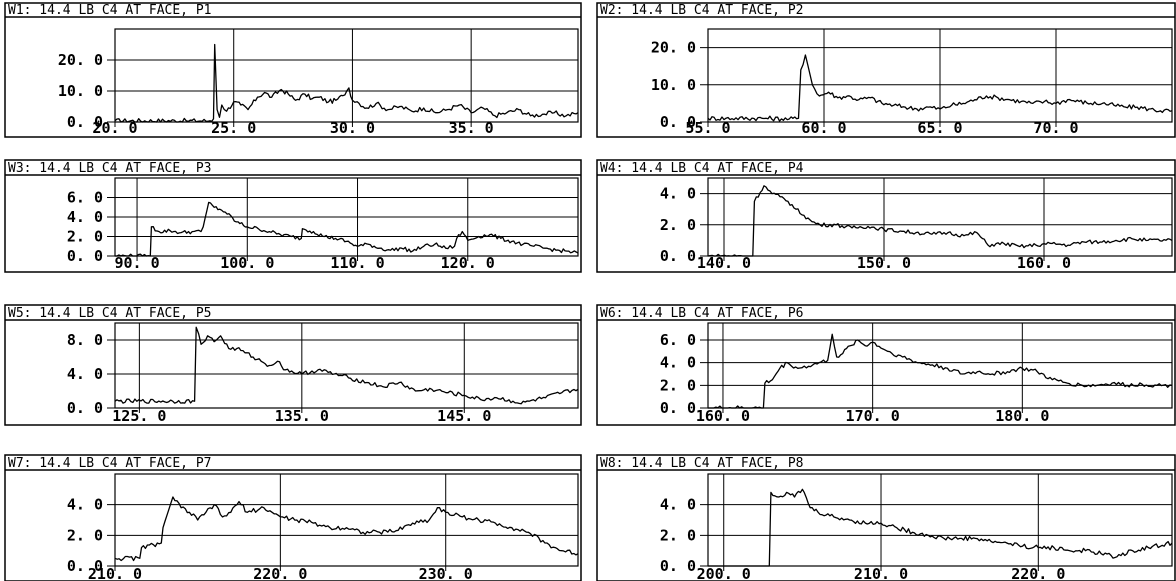 The height and width of the screenshot is (581, 1176). What do you see at coordinates (707, 128) in the screenshot?
I see `x-tick-label: 55. 0` at bounding box center [707, 128].